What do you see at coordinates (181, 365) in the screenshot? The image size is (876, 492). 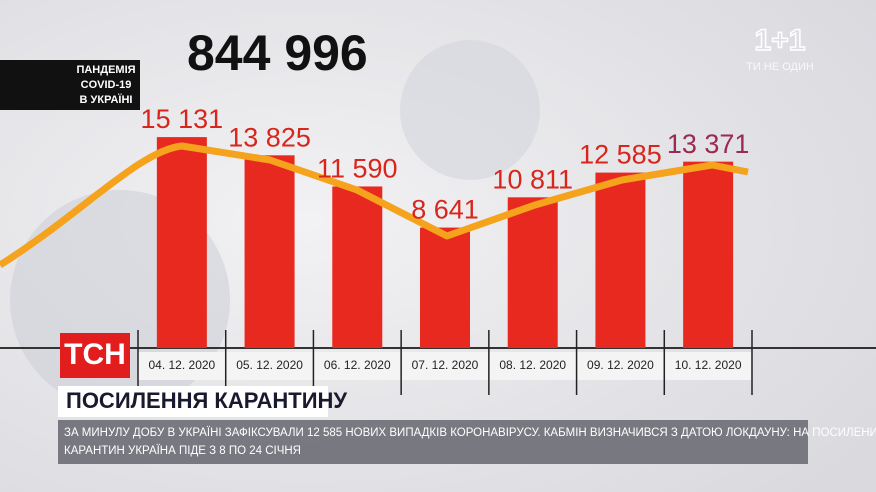 I see `x-tick-label: 04. 12. 2020` at bounding box center [181, 365].